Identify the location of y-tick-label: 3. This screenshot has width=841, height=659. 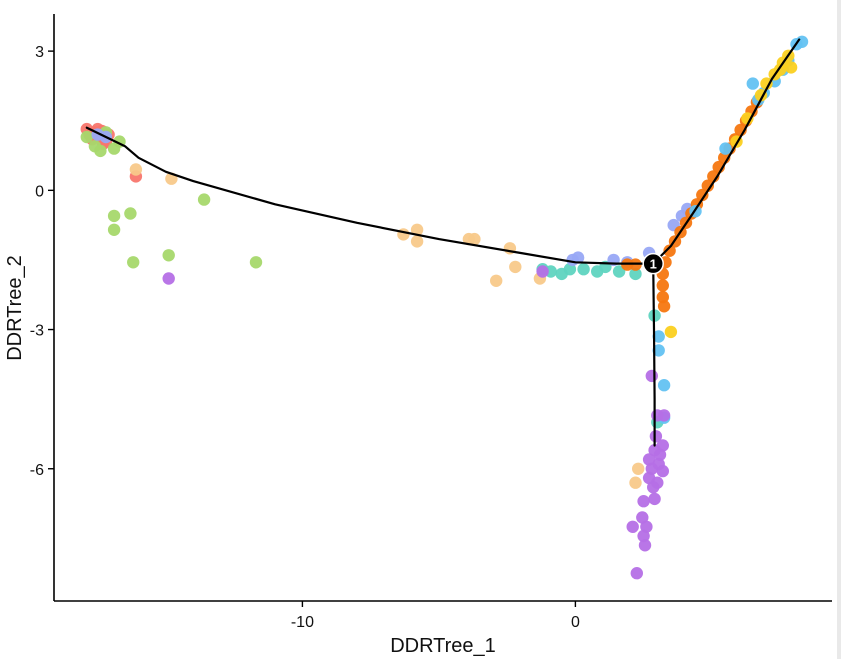
(39, 52).